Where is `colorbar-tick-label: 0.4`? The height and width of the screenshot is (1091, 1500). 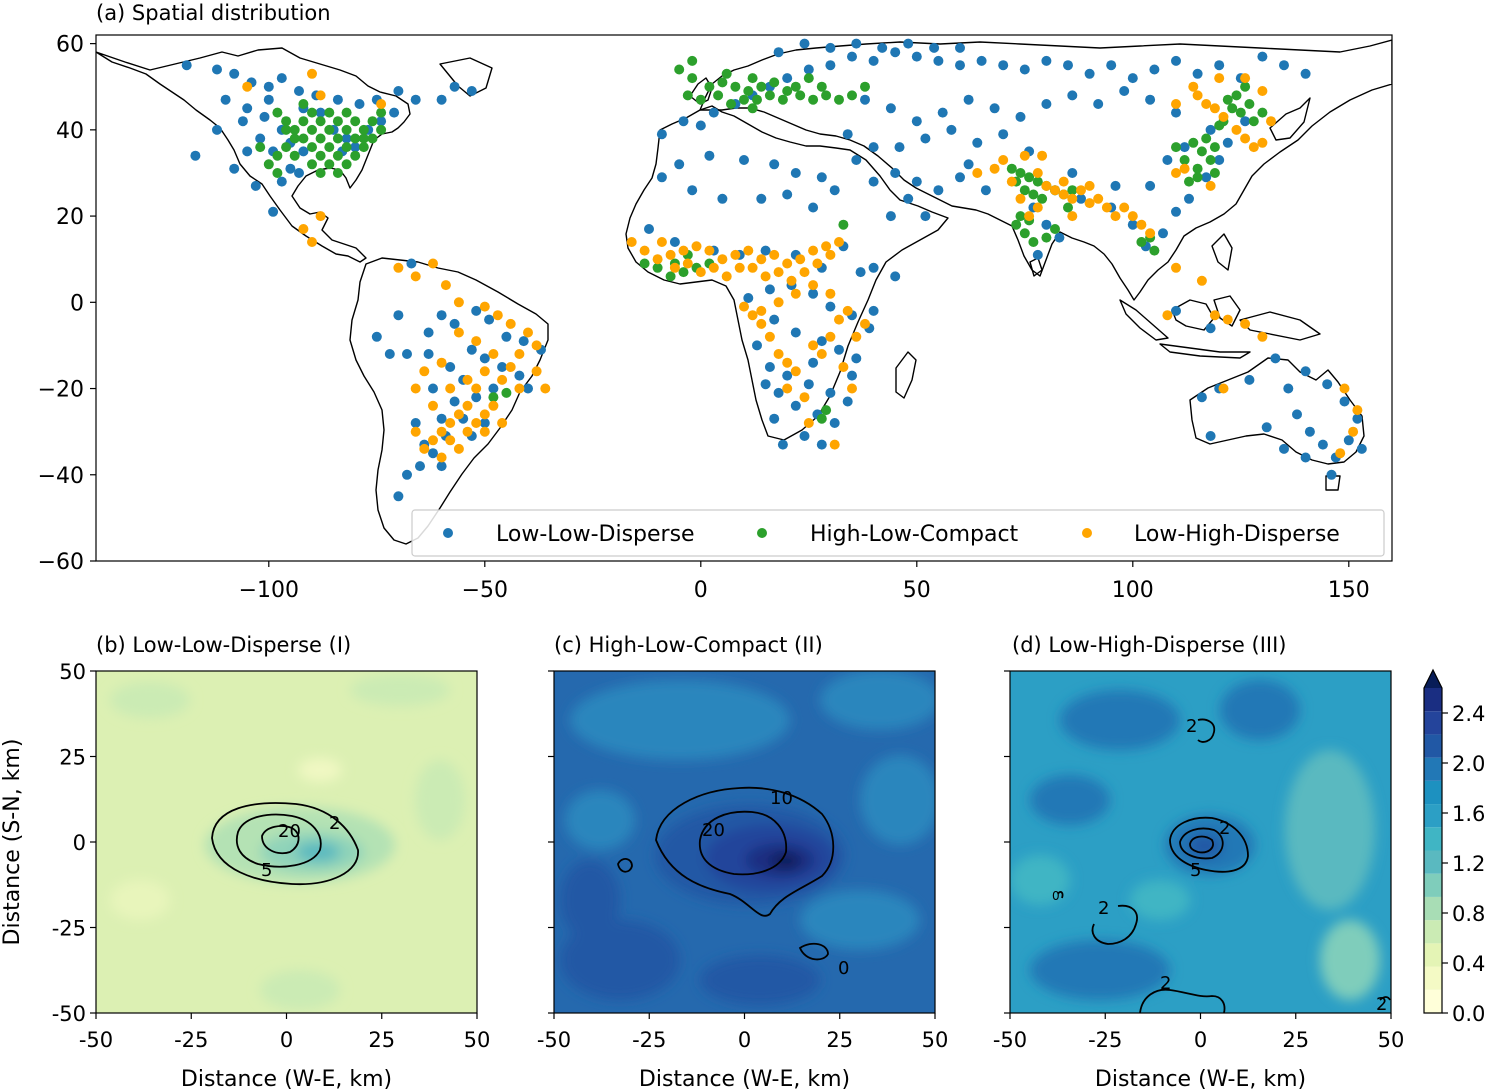
colorbar-tick-label: 0.4 is located at coordinates (1468, 964).